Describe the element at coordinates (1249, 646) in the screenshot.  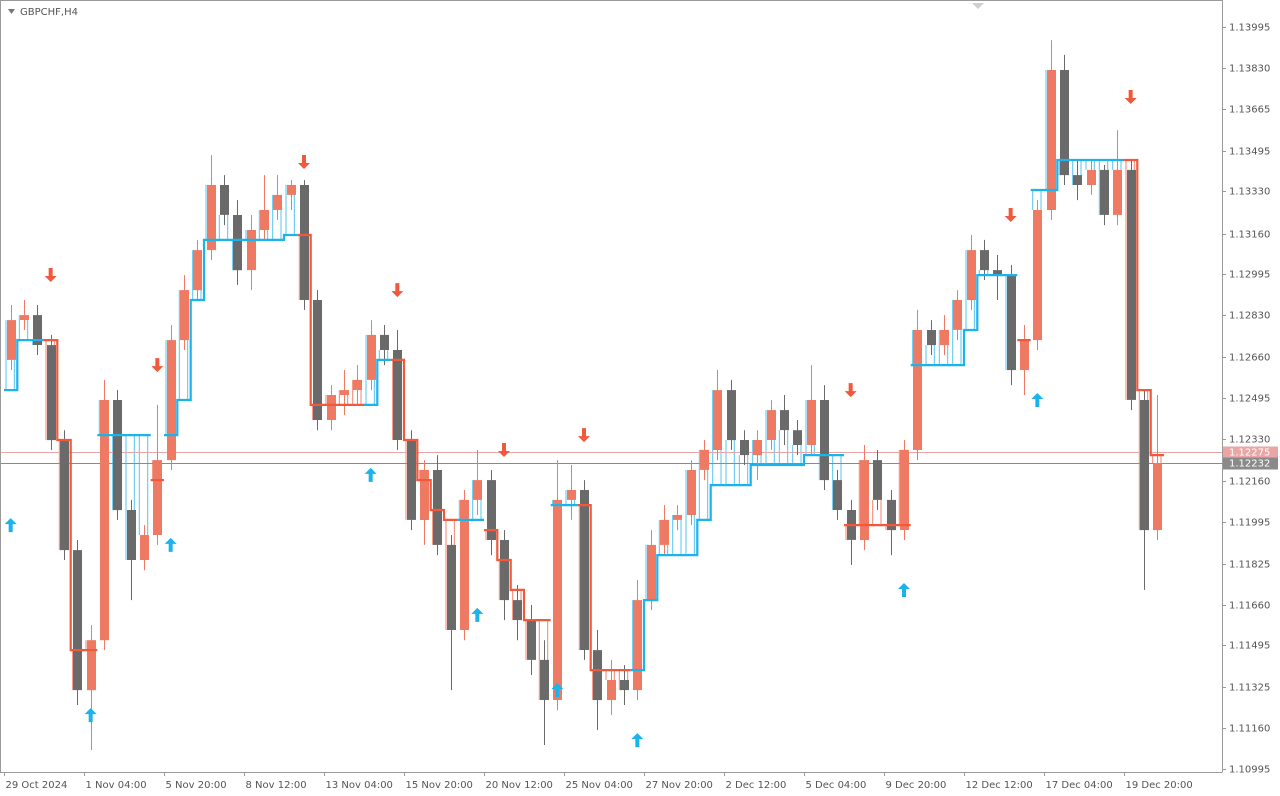
I see `y-tick-label: 1.11495` at that location.